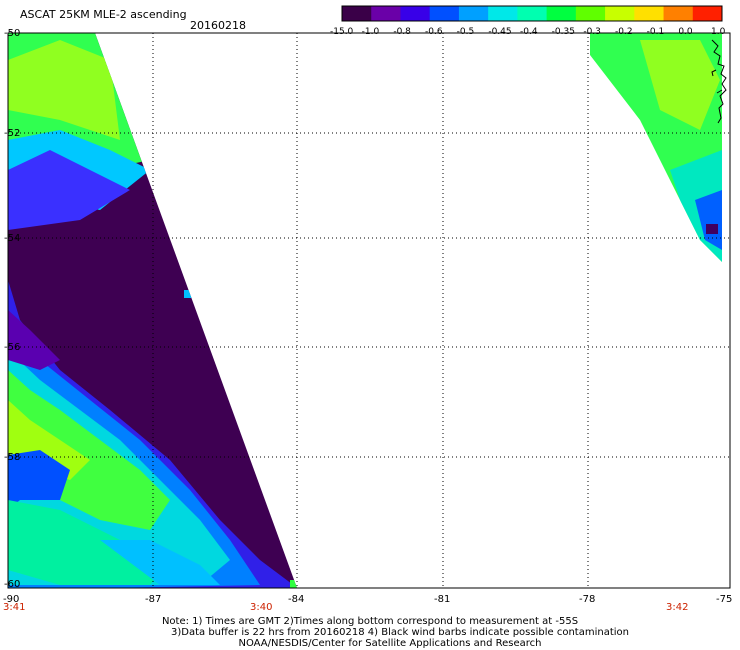  What do you see at coordinates (342, 32) in the screenshot?
I see `colorbar-label: -15.0` at bounding box center [342, 32].